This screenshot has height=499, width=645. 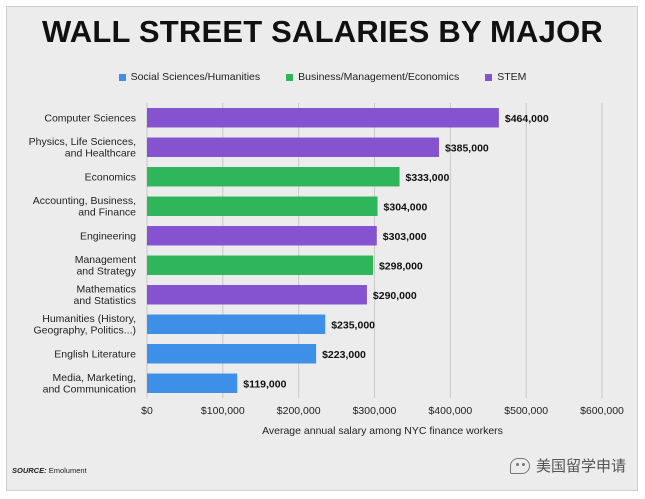 What do you see at coordinates (147, 411) in the screenshot?
I see `x-tick-label: $0` at bounding box center [147, 411].